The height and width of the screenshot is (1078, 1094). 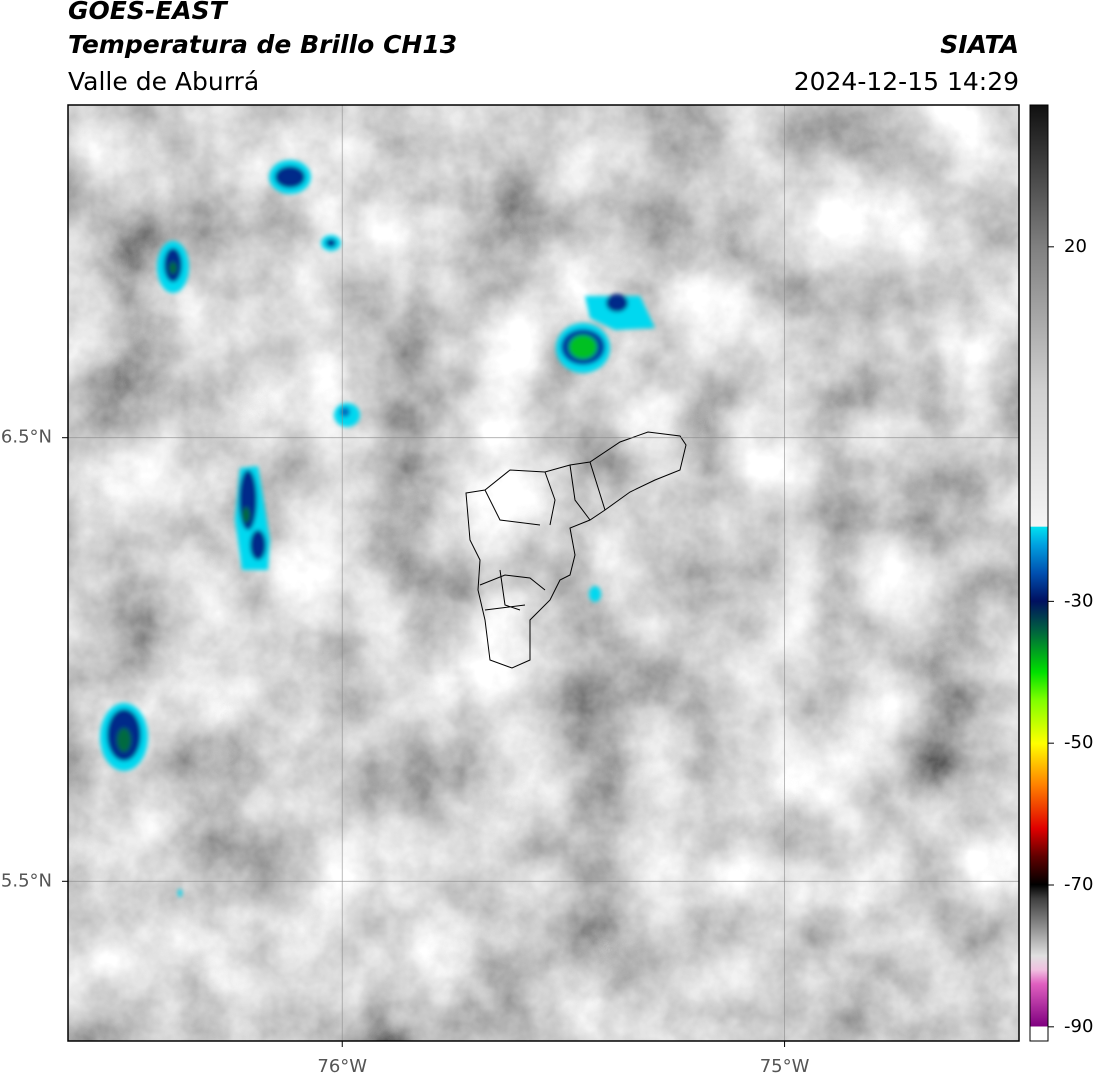 I want to click on colorbar-tick-label: -30, so click(x=1078, y=600).